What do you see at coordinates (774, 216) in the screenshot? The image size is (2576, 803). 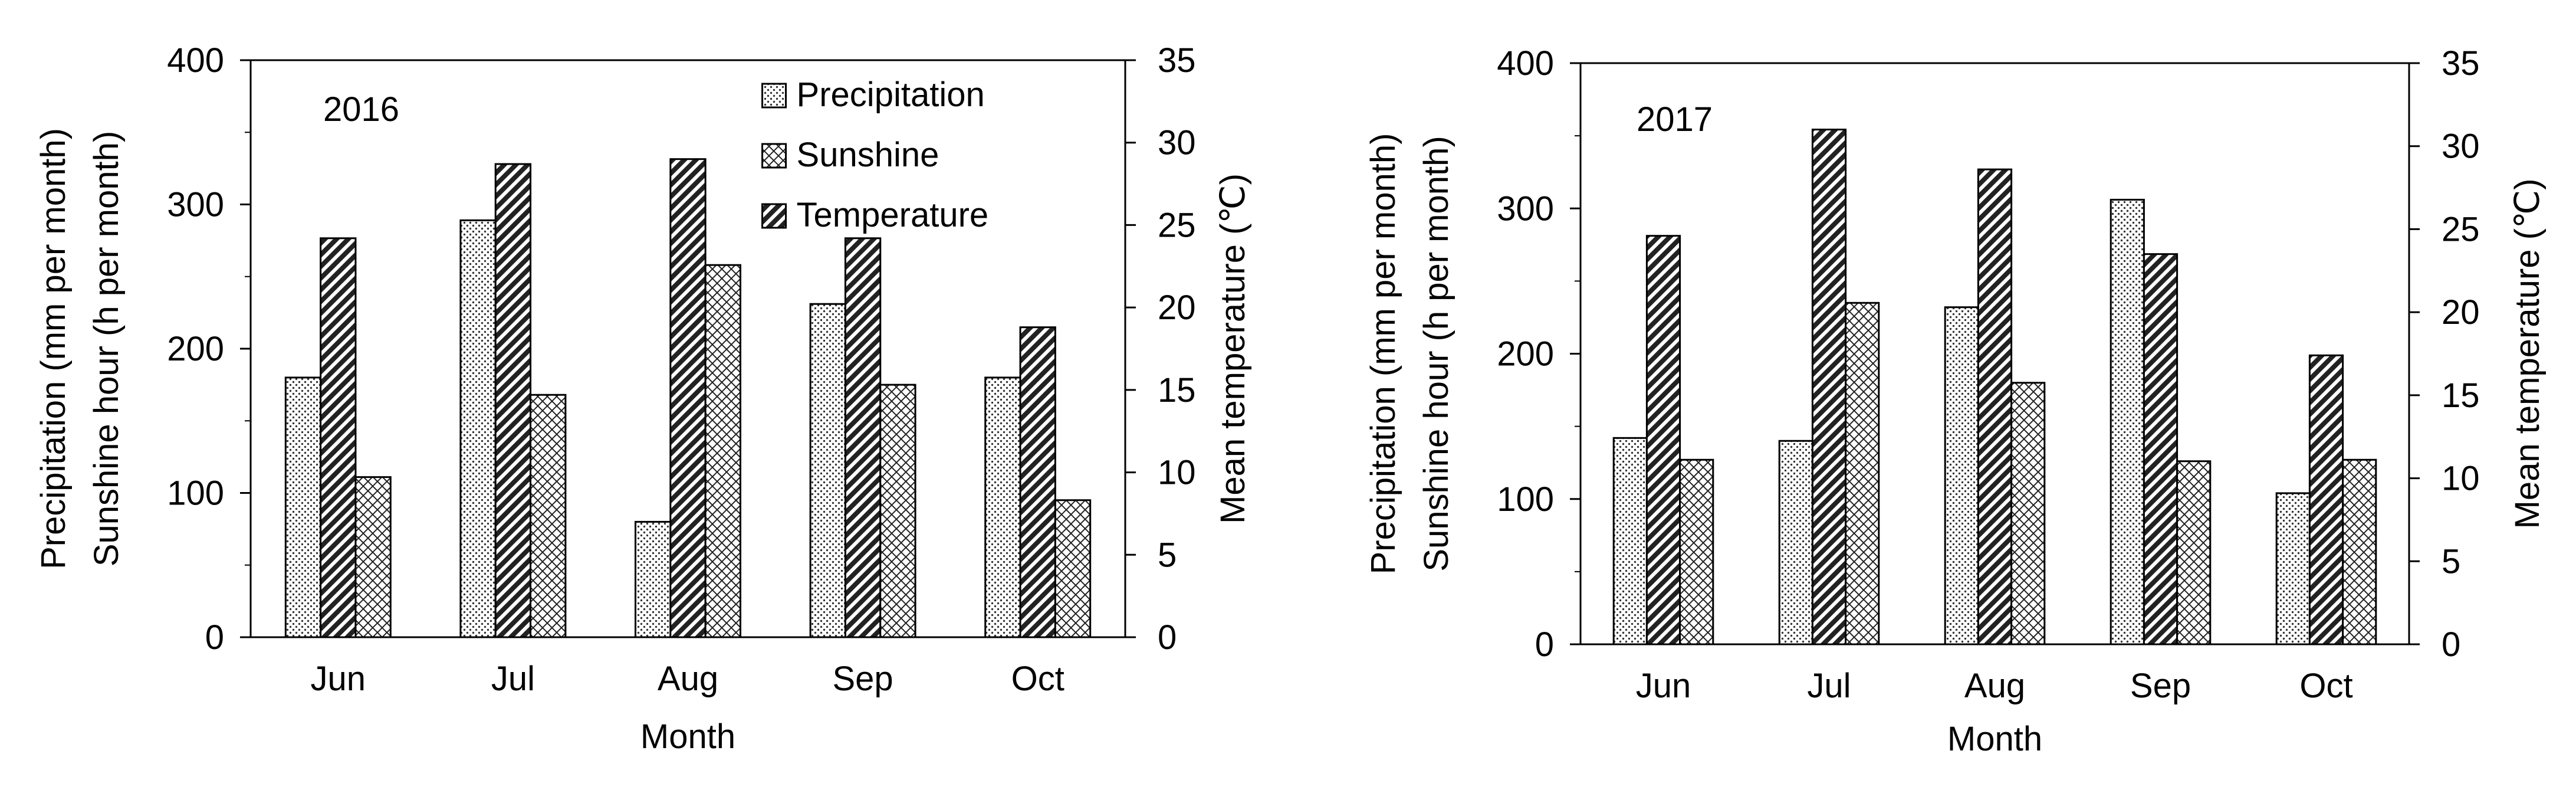 I see `legend-swatch-temperature` at bounding box center [774, 216].